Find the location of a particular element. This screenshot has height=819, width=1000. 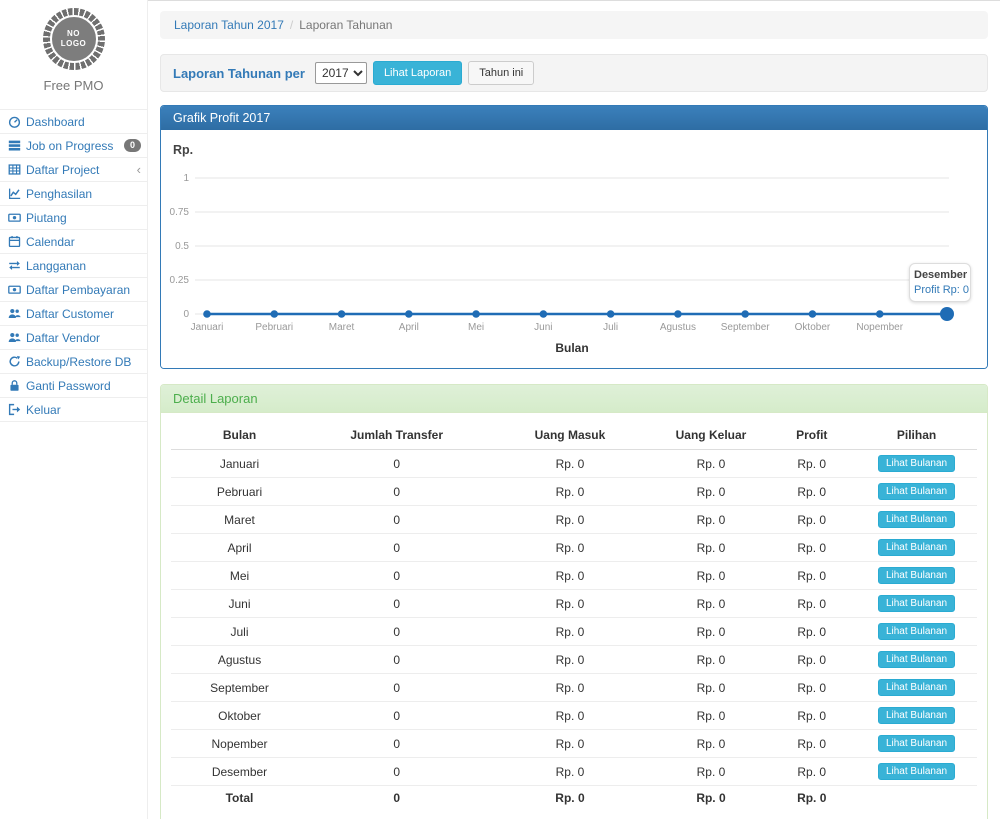

no-logo-label: NO LOGO is located at coordinates (73, 38).